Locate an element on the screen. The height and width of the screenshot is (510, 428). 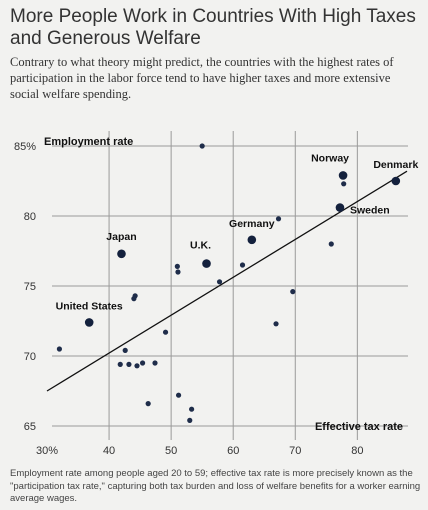
point-label: U.K. is located at coordinates (200, 246).